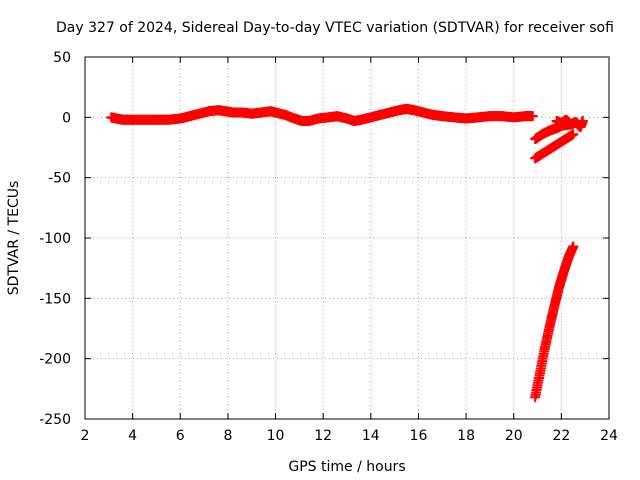 This screenshot has height=480, width=640. I want to click on y-tick-label: -100, so click(55, 239).